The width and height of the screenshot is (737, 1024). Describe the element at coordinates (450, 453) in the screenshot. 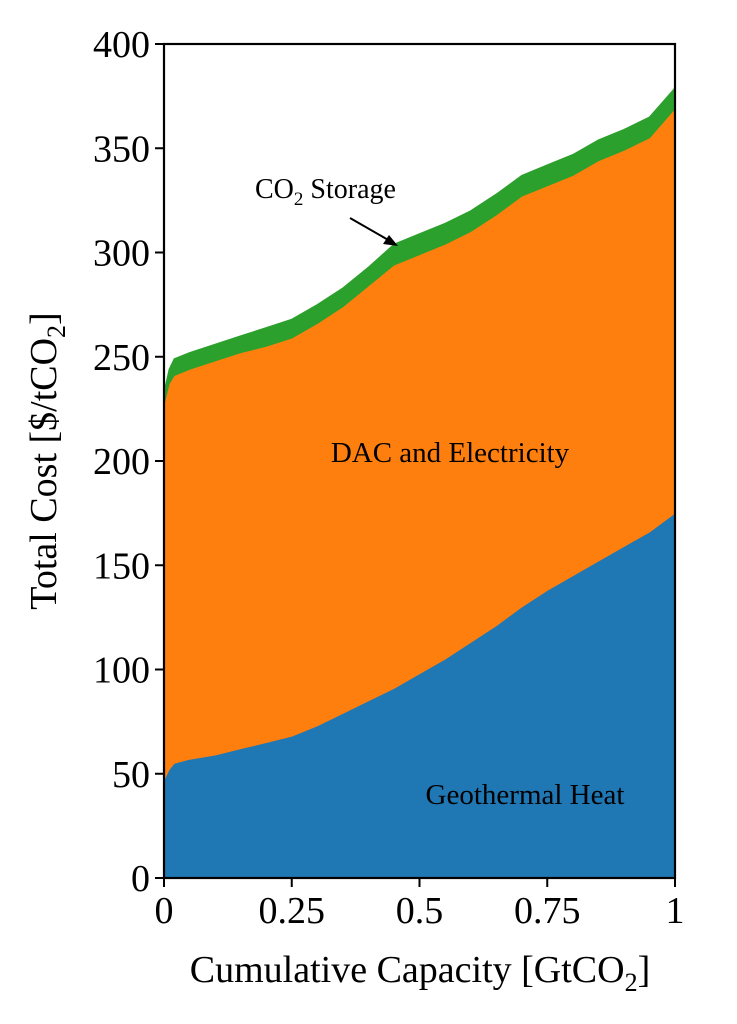

I see `label-dac-electricity: DAC and Electricity` at that location.